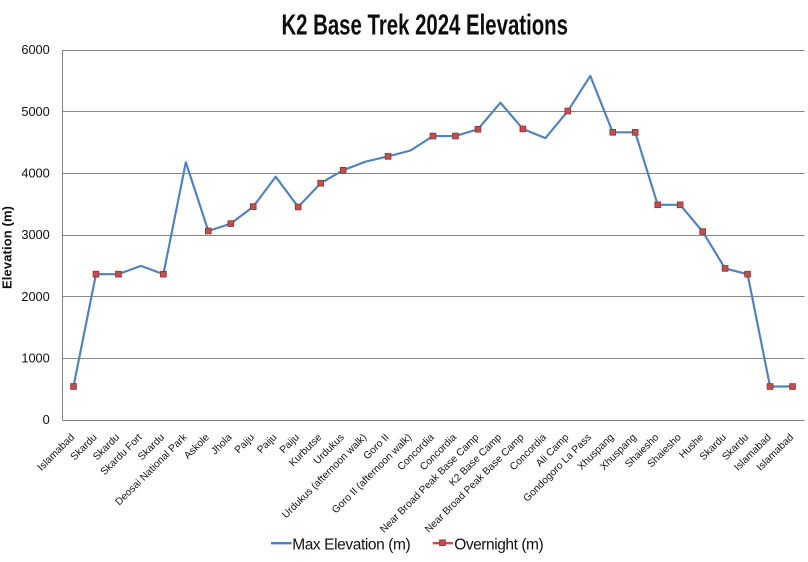  Describe the element at coordinates (35, 111) in the screenshot. I see `svg-text: 5000` at that location.